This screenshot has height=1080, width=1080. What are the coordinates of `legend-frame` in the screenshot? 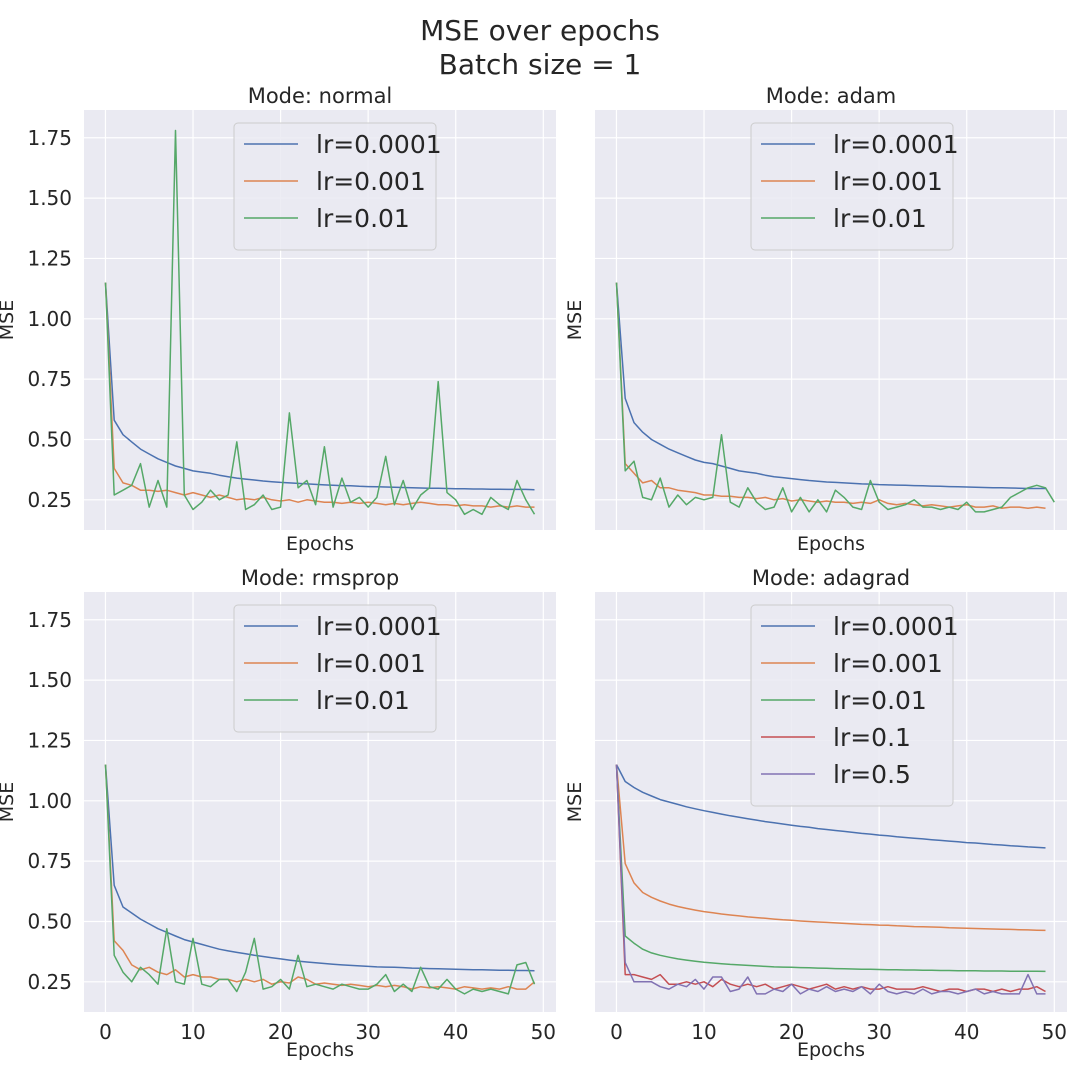 It's located at (852, 705).